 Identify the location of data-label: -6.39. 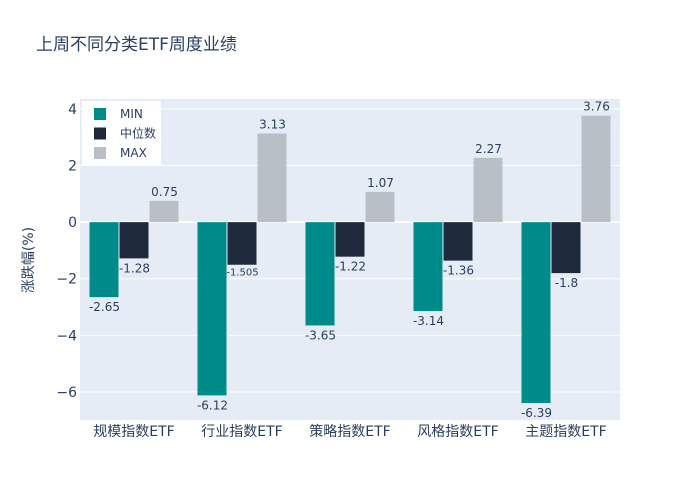
(536, 413).